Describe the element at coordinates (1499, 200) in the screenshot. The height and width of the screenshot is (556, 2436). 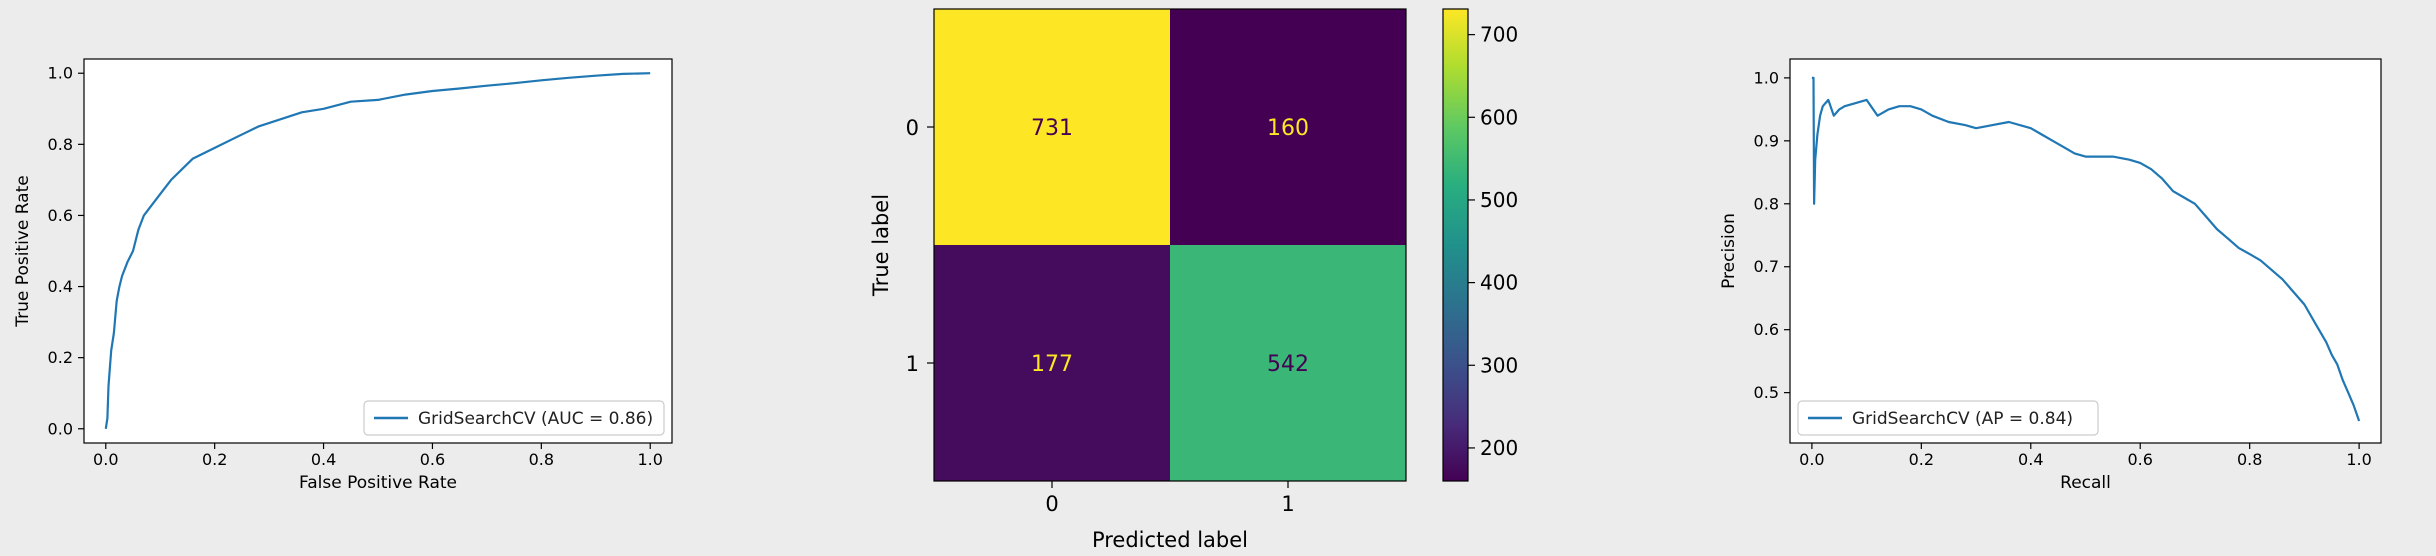
I see `colorbar-tick-label: 500` at that location.